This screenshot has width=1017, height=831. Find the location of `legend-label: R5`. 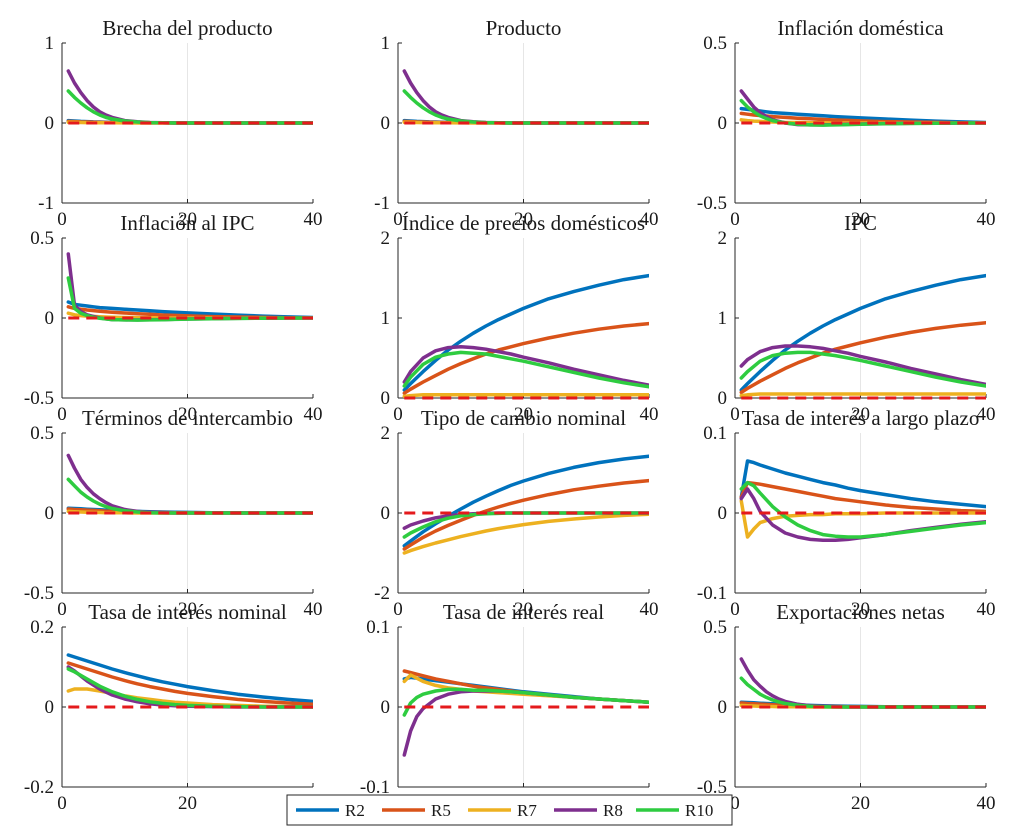

legend-label: R5 is located at coordinates (441, 810).